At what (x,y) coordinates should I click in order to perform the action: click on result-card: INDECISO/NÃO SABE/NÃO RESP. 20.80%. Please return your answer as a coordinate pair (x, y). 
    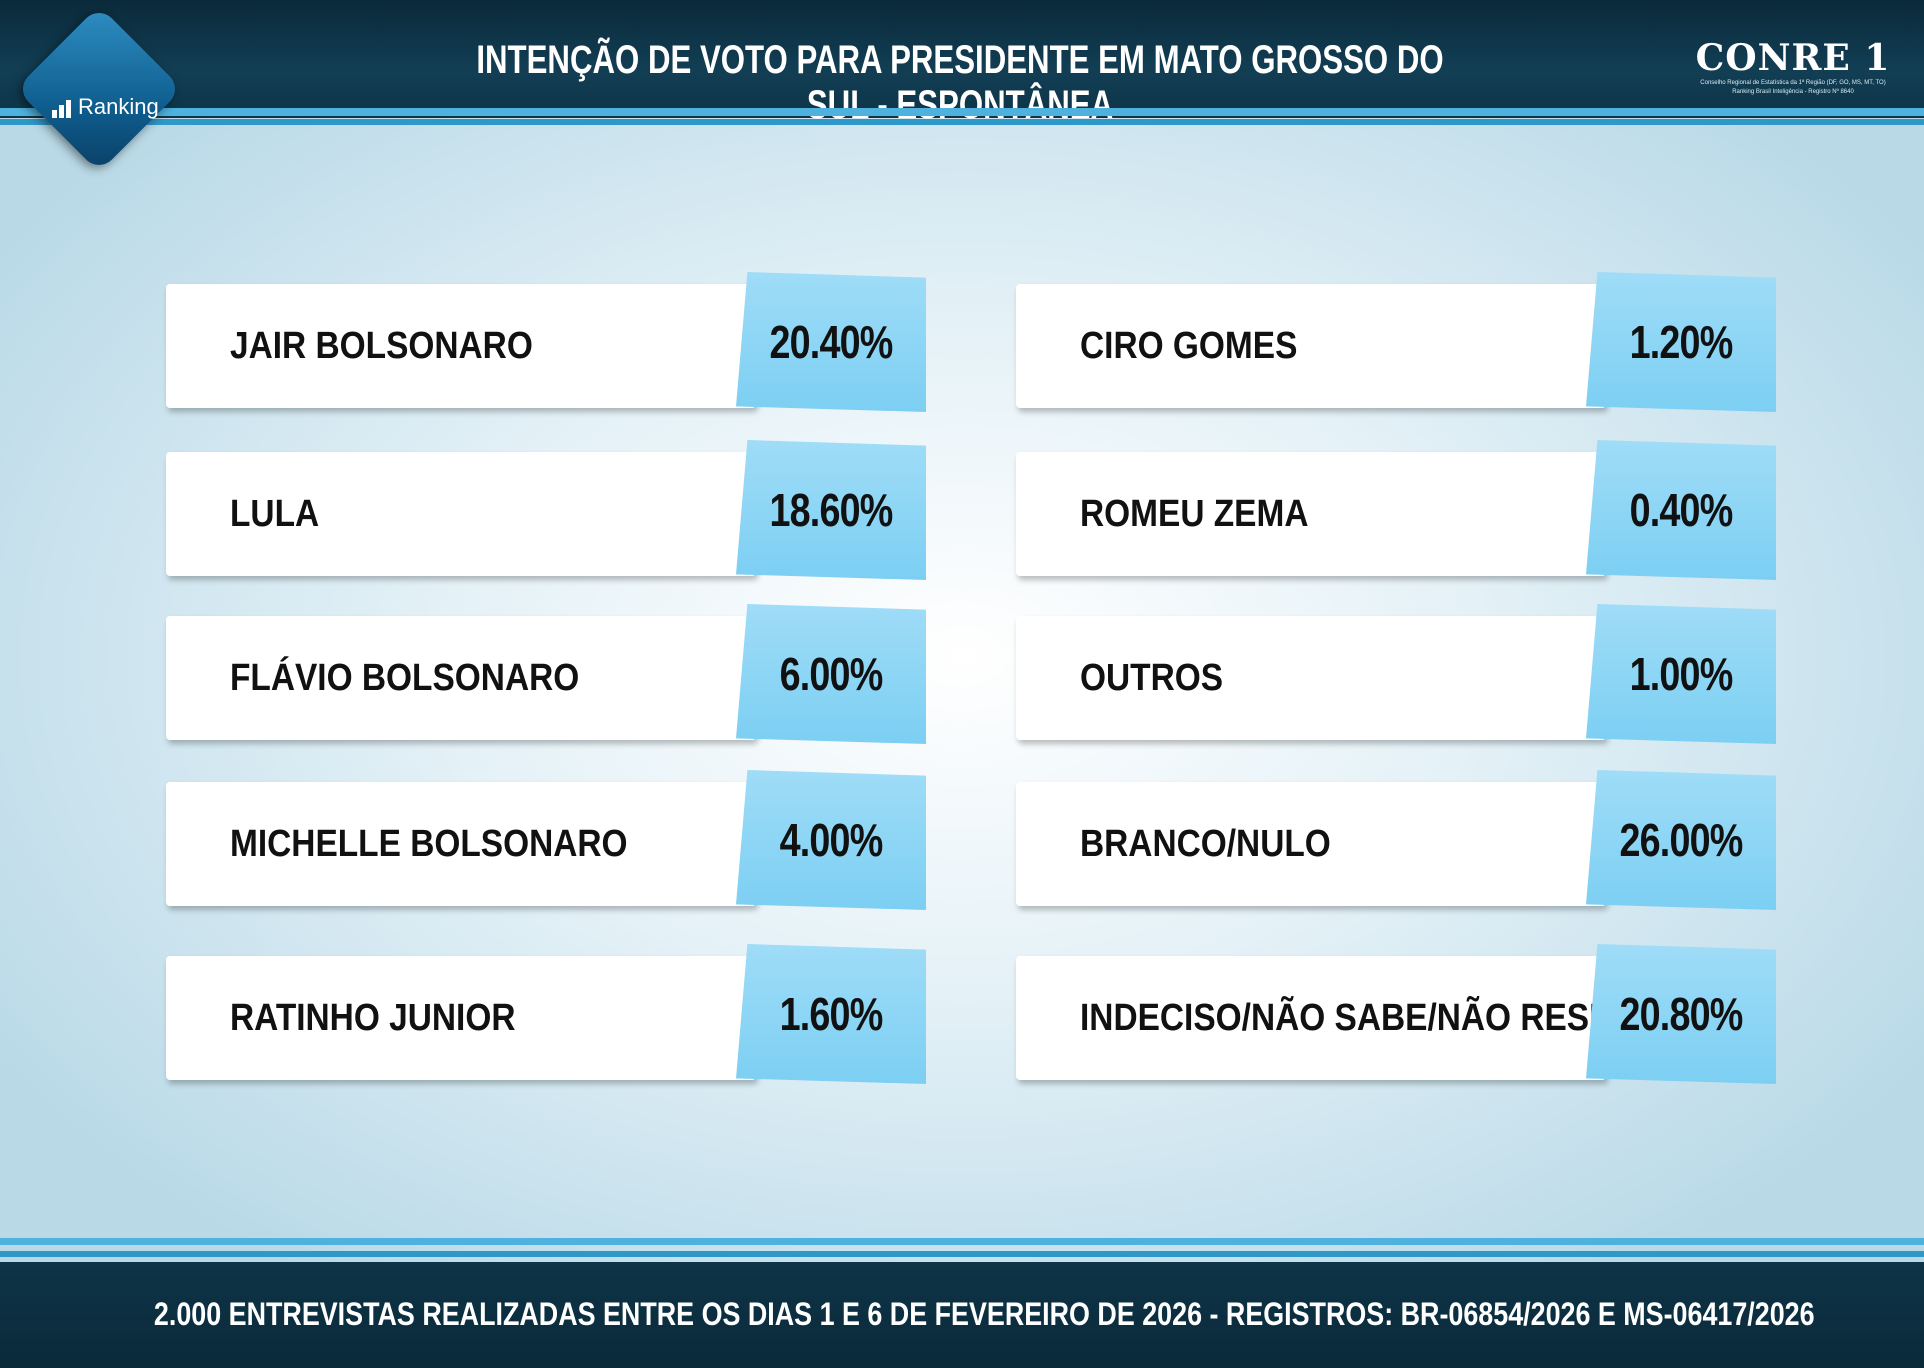
    Looking at the image, I should click on (1396, 1014).